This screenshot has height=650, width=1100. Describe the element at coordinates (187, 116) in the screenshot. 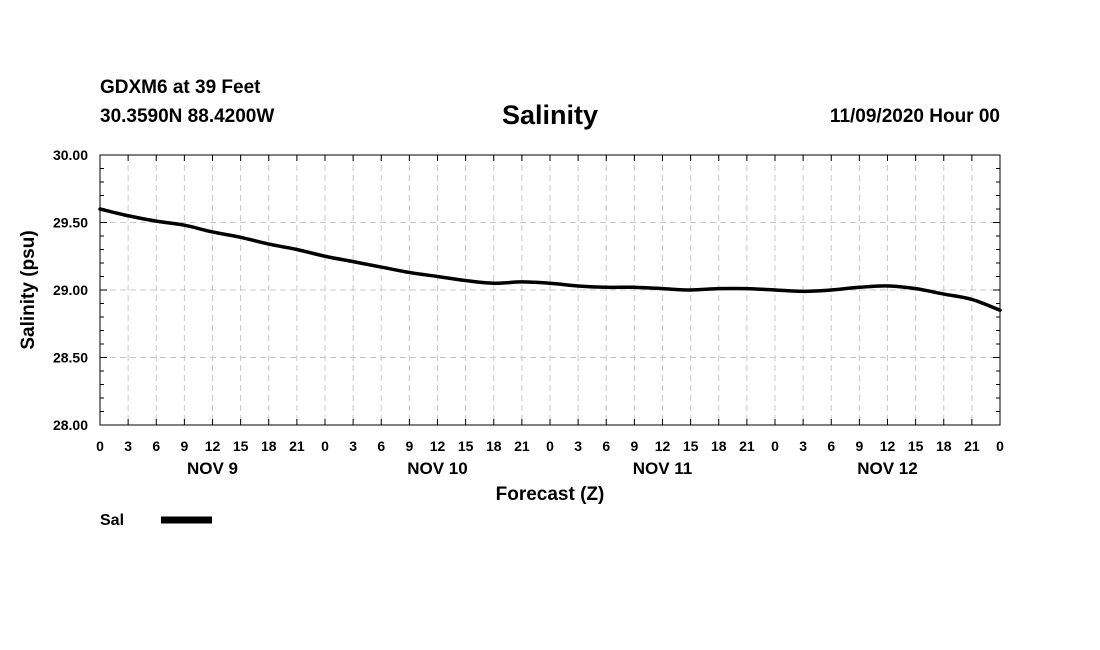

I see `coordinates-label: 30.3590N 88.4200W` at that location.